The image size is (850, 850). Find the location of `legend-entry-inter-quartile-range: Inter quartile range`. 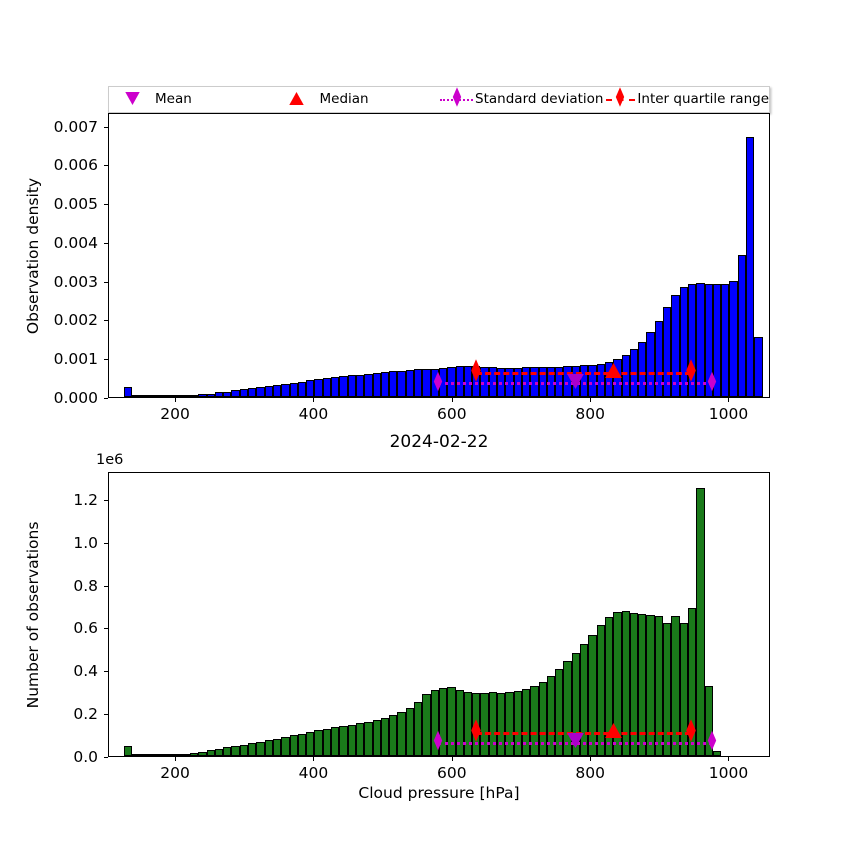

legend-entry-inter-quartile-range: Inter quartile range is located at coordinates (686, 99).